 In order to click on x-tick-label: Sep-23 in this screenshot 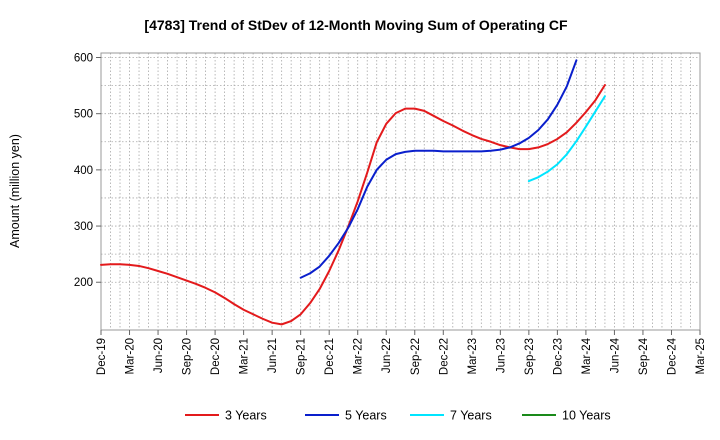, I will do `click(530, 356)`.